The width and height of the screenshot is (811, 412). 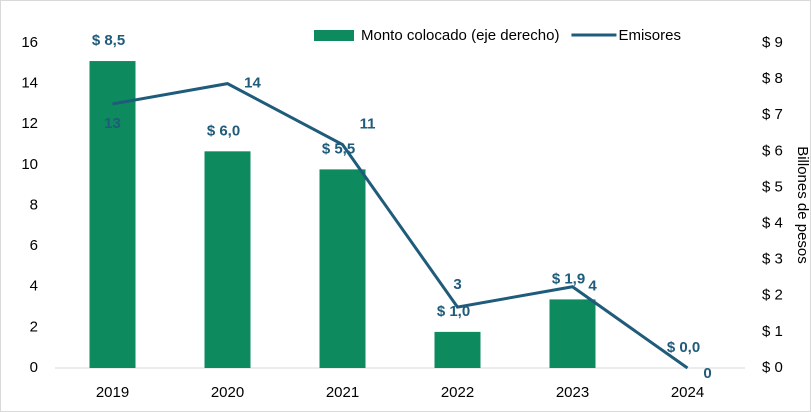 I want to click on y-tick-label: 6, so click(x=34, y=245).